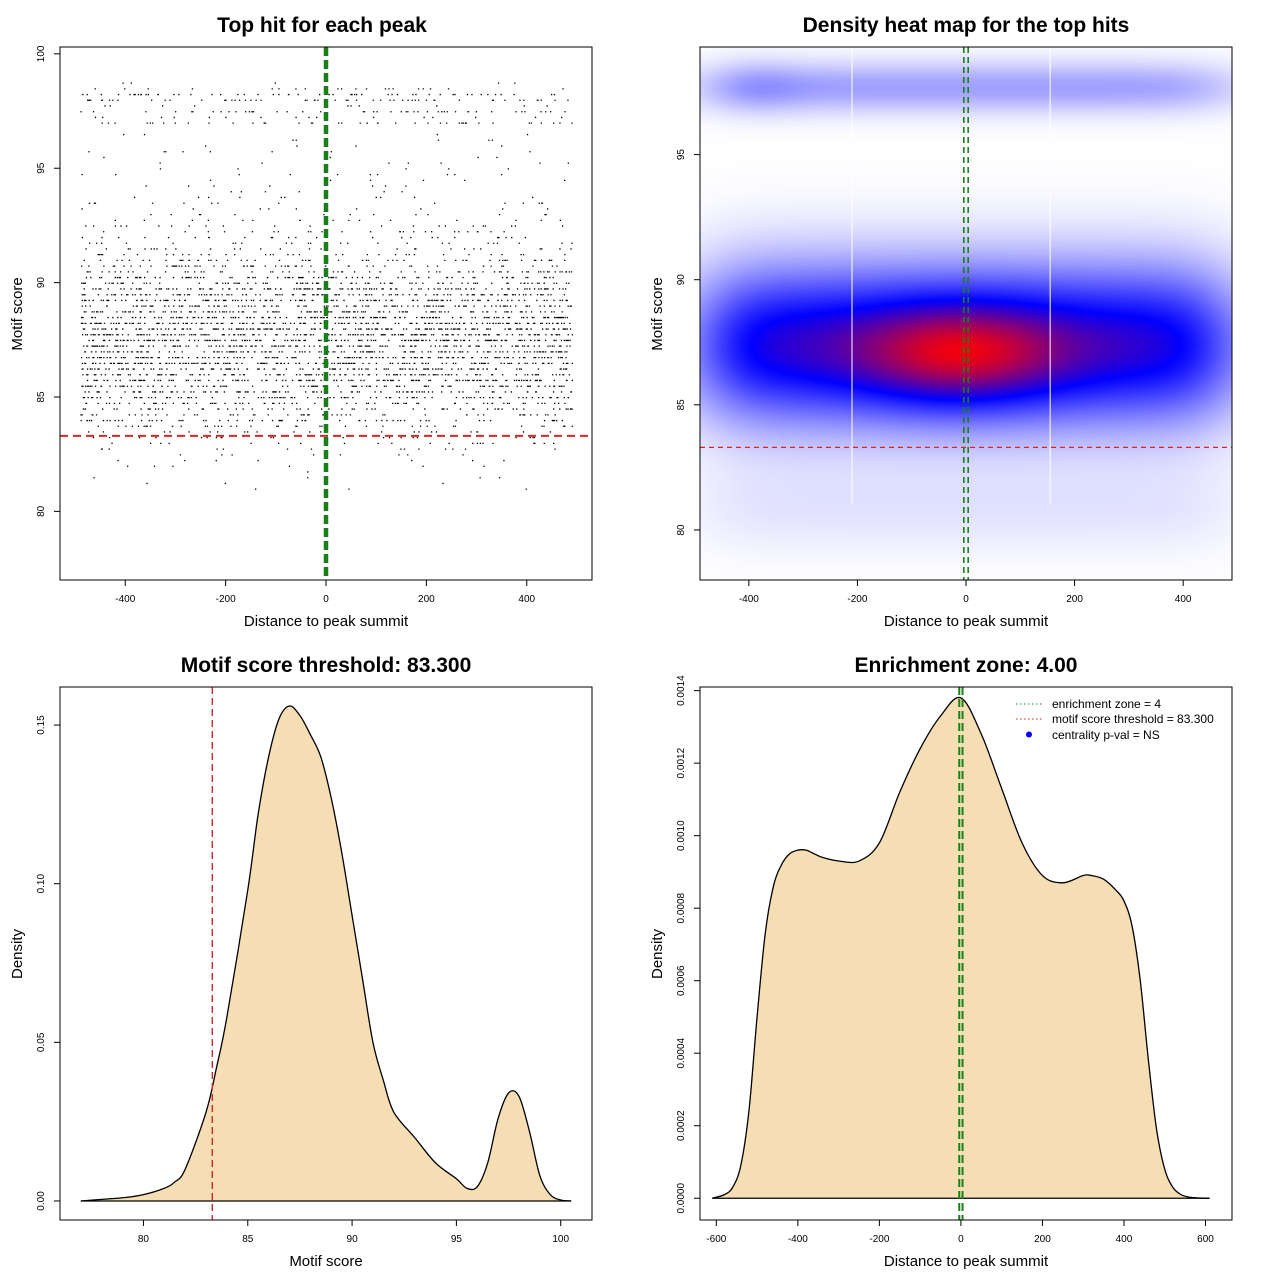 This screenshot has height=1280, width=1280. What do you see at coordinates (1106, 735) in the screenshot?
I see `legend-centrality-label: centrality p-val = NS` at bounding box center [1106, 735].